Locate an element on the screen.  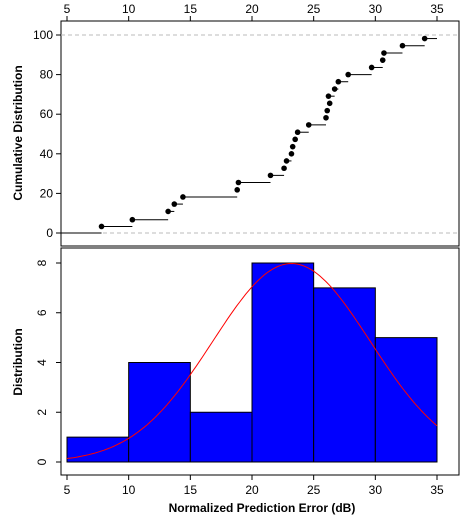
y-tick-label: 60 is located at coordinates (47, 114).